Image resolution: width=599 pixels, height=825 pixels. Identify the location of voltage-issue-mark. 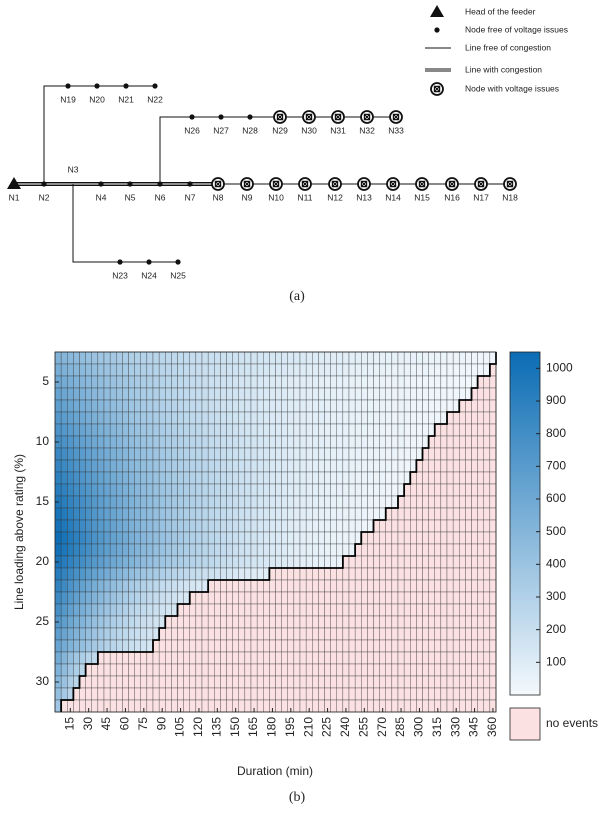
(452, 184).